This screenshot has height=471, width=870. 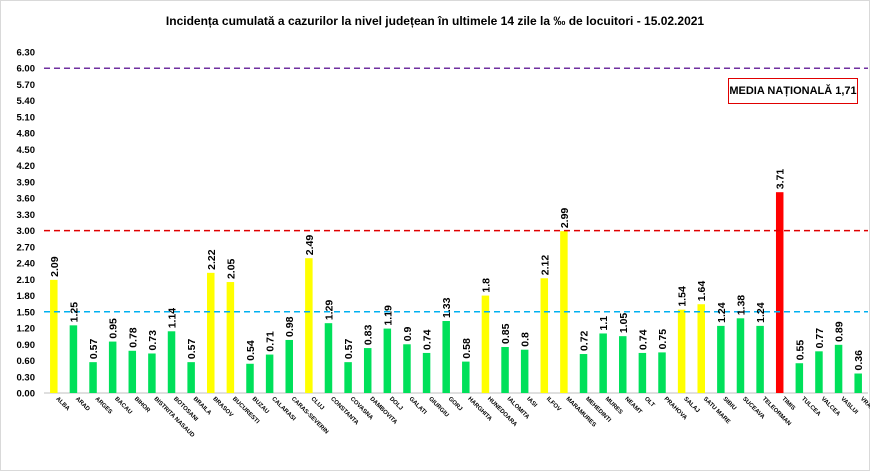 What do you see at coordinates (26, 361) in the screenshot?
I see `y-tick-label: 0.60` at bounding box center [26, 361].